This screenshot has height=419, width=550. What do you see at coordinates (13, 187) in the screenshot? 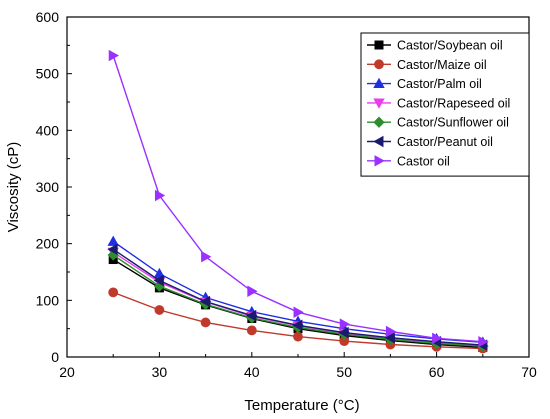
I see `y-axis-title: Viscosity (cP)` at bounding box center [13, 187].